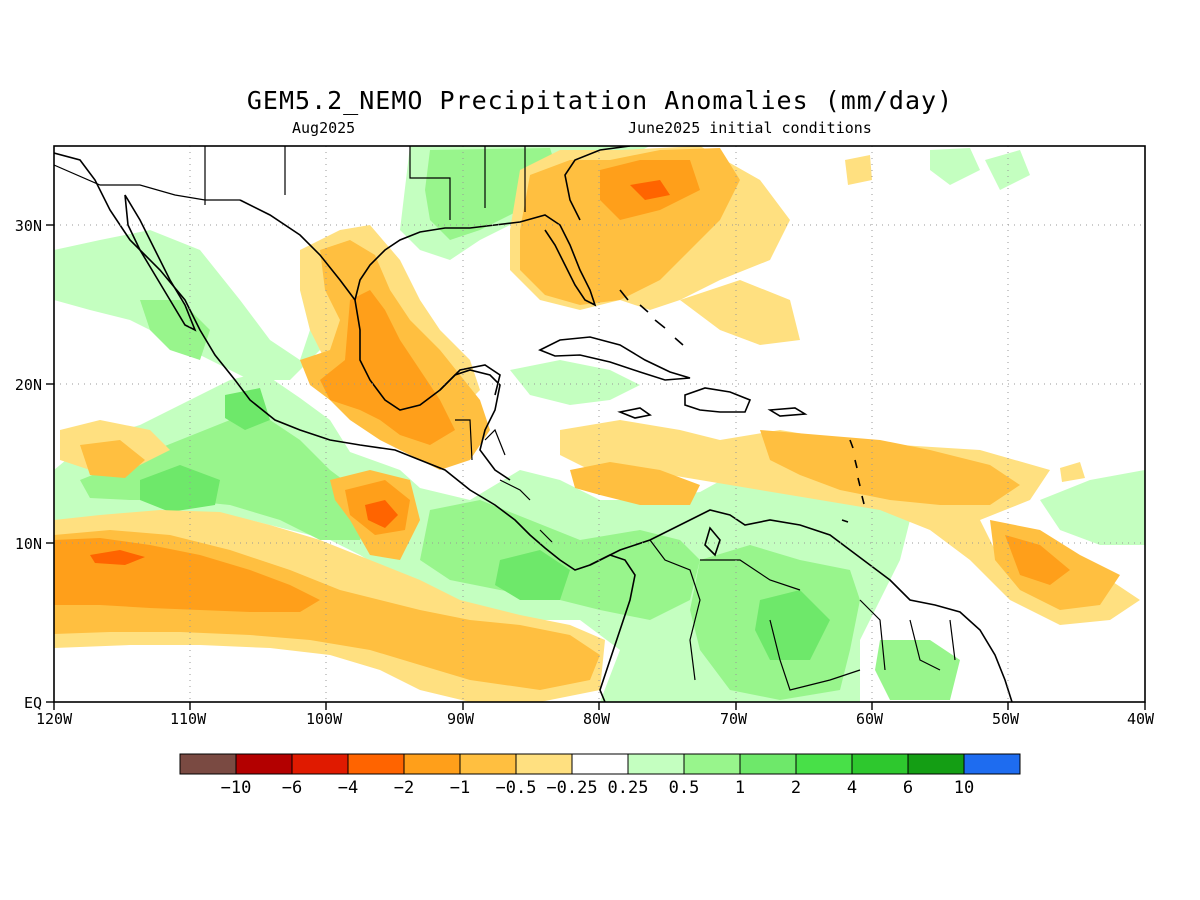 The height and width of the screenshot is (900, 1200). What do you see at coordinates (1006, 719) in the screenshot?
I see `lon-label-50w: 50W` at bounding box center [1006, 719].